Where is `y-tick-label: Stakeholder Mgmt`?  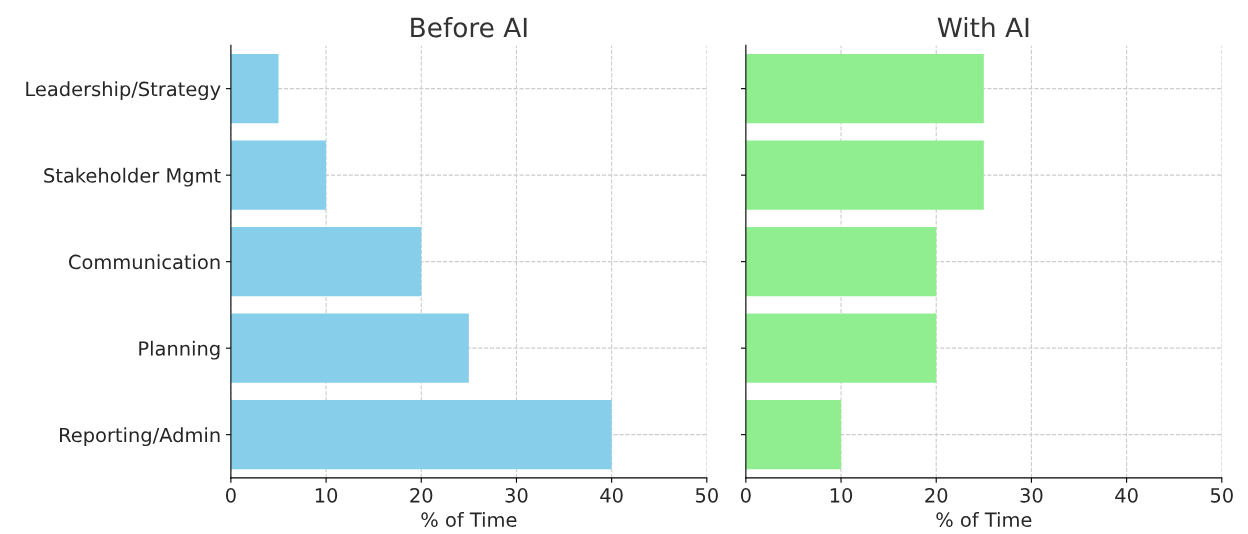 y-tick-label: Stakeholder Mgmt is located at coordinates (132, 177).